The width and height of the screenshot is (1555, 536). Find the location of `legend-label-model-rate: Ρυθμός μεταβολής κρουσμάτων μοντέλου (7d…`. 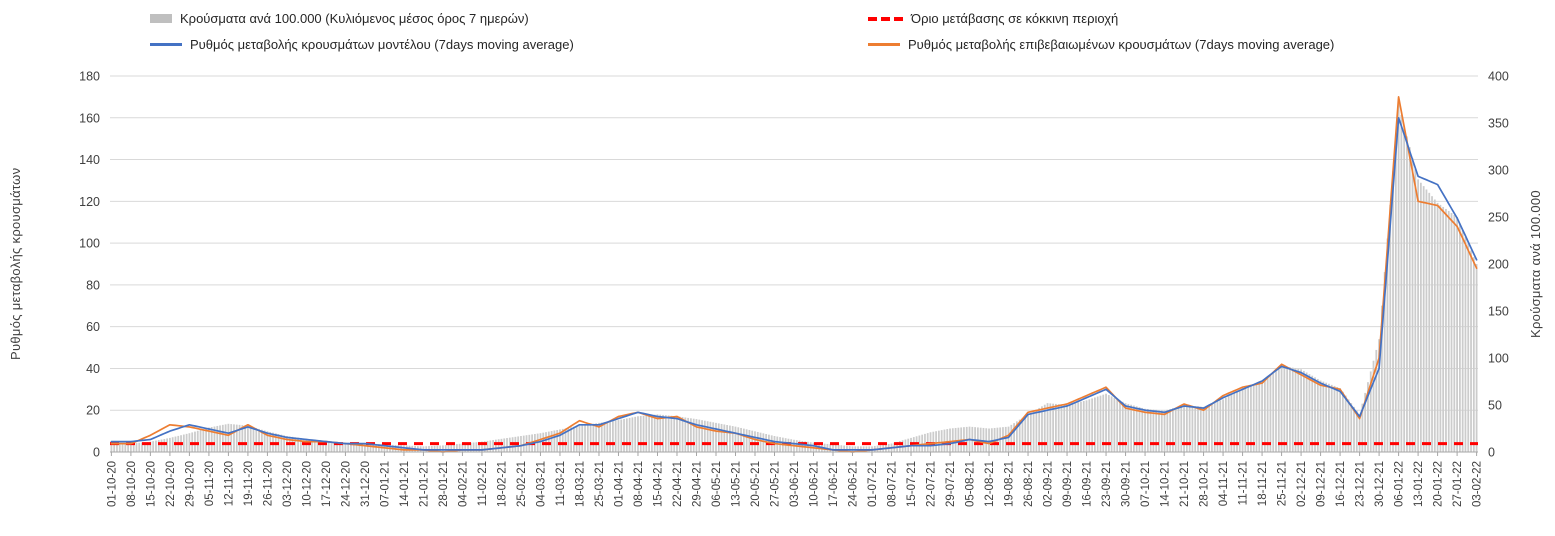

legend-label-model-rate: Ρυθμός μεταβολής κρουσμάτων μοντέλου (7d… is located at coordinates (382, 44).